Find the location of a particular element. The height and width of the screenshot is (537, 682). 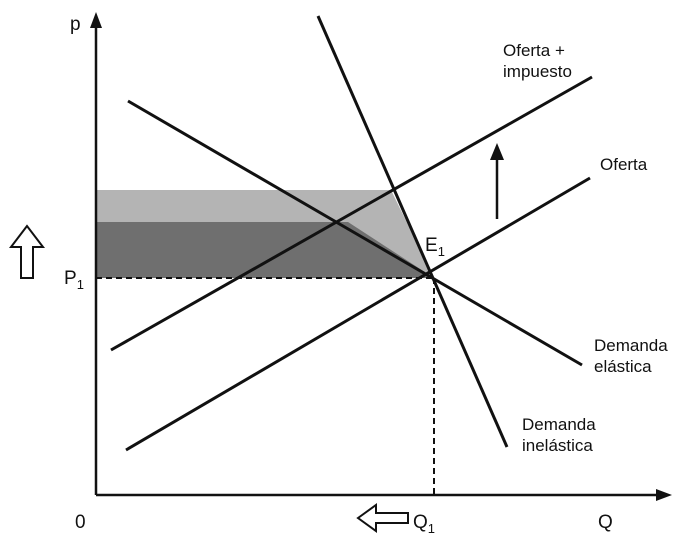

origin-label: 0 is located at coordinates (80, 522).